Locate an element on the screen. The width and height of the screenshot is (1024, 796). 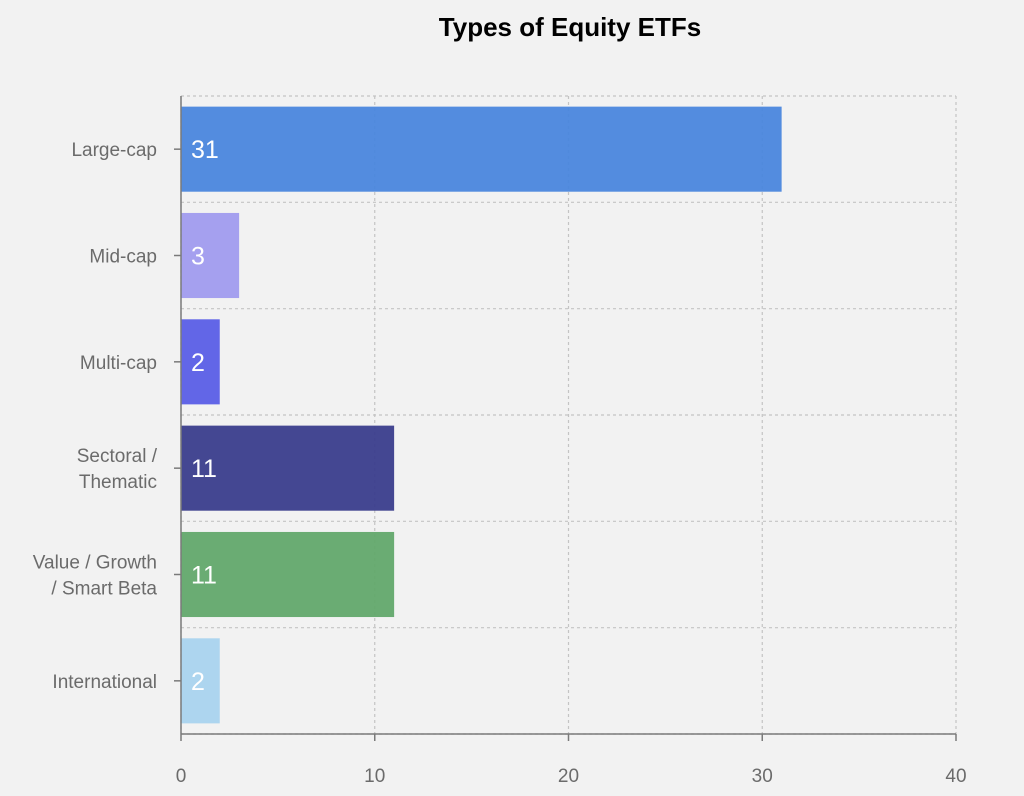
y-tick-label: Sectoral / Thematic is located at coordinates (117, 469).